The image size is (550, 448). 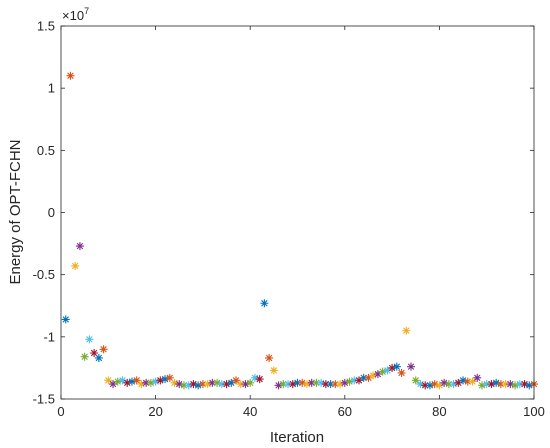 What do you see at coordinates (44, 274) in the screenshot?
I see `y-tick-label: -0.5` at bounding box center [44, 274].